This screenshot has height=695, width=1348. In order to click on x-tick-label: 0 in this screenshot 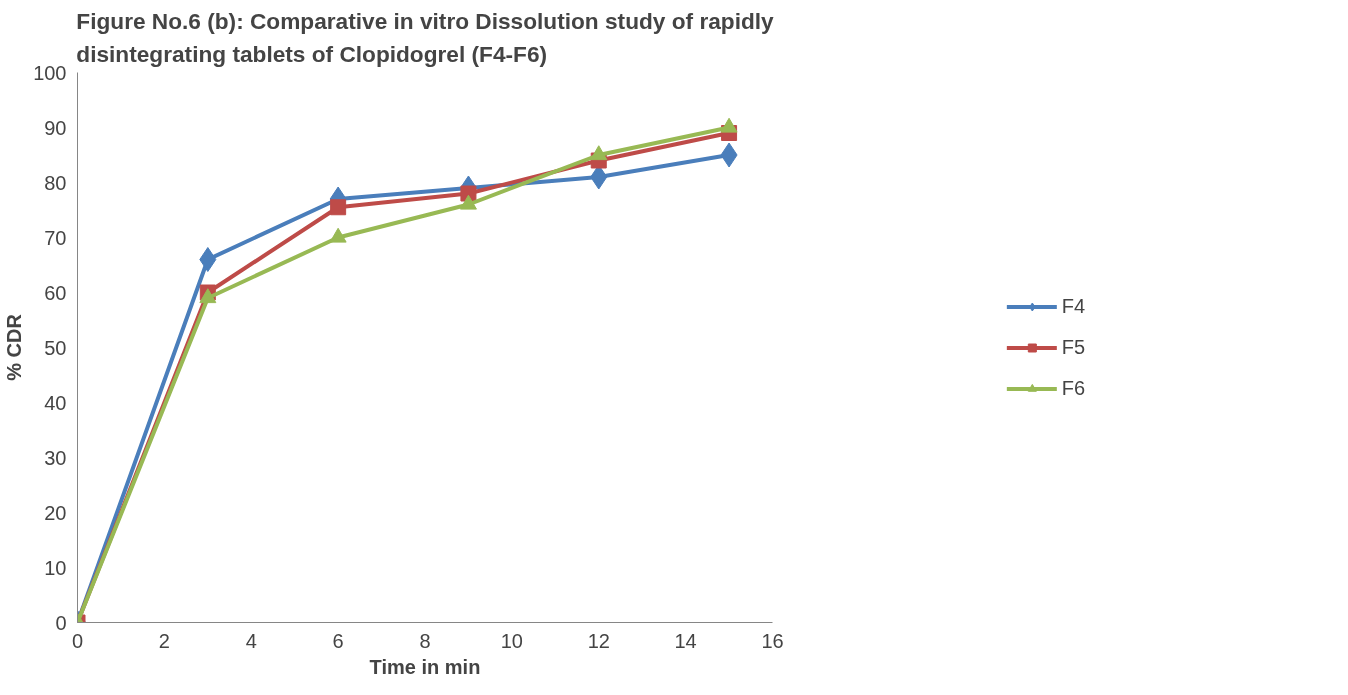, I will do `click(77, 640)`.